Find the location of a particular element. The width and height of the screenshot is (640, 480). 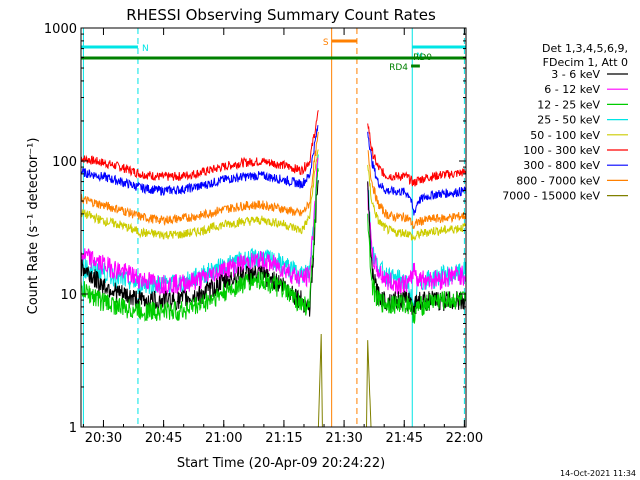

annotation-label: RD0 is located at coordinates (422, 58).